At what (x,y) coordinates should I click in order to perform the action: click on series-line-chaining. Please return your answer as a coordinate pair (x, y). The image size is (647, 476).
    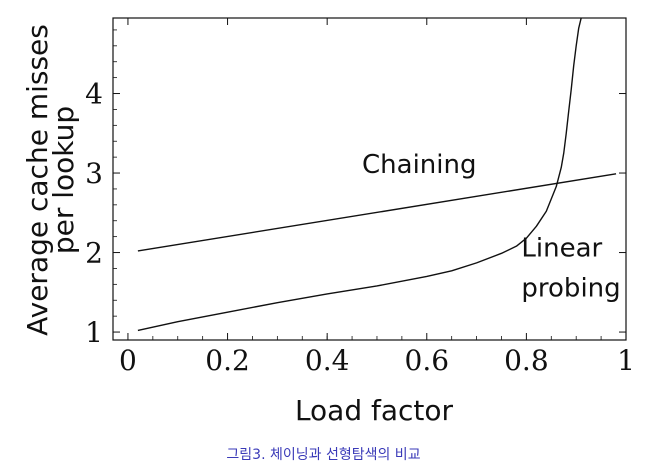
    Looking at the image, I should click on (377, 212).